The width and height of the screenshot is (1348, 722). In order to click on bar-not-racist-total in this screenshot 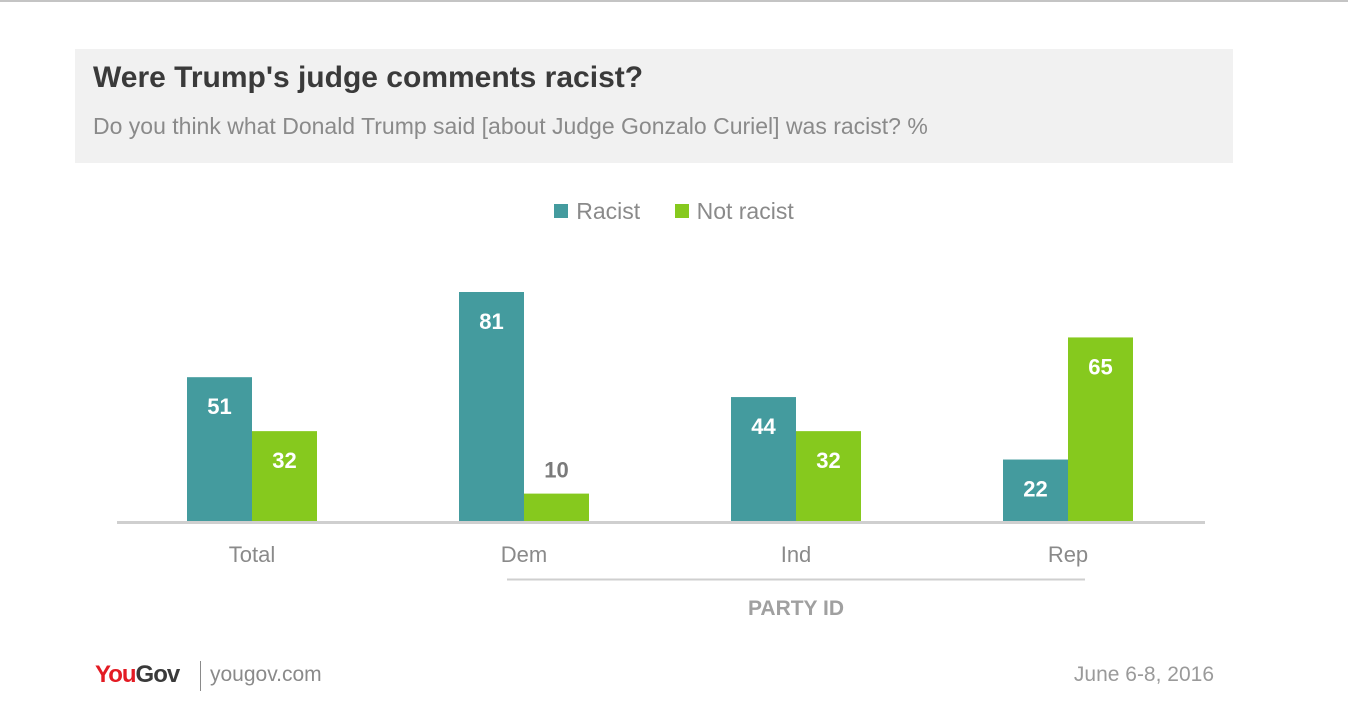, I will do `click(284, 476)`.